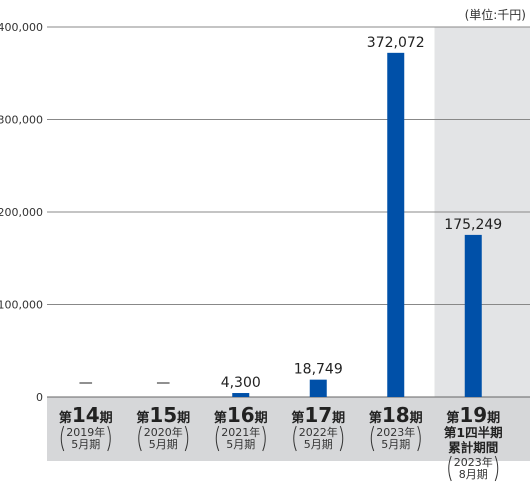 The image size is (530, 489). I want to click on category-subtitle: 第1四半期, so click(473, 432).